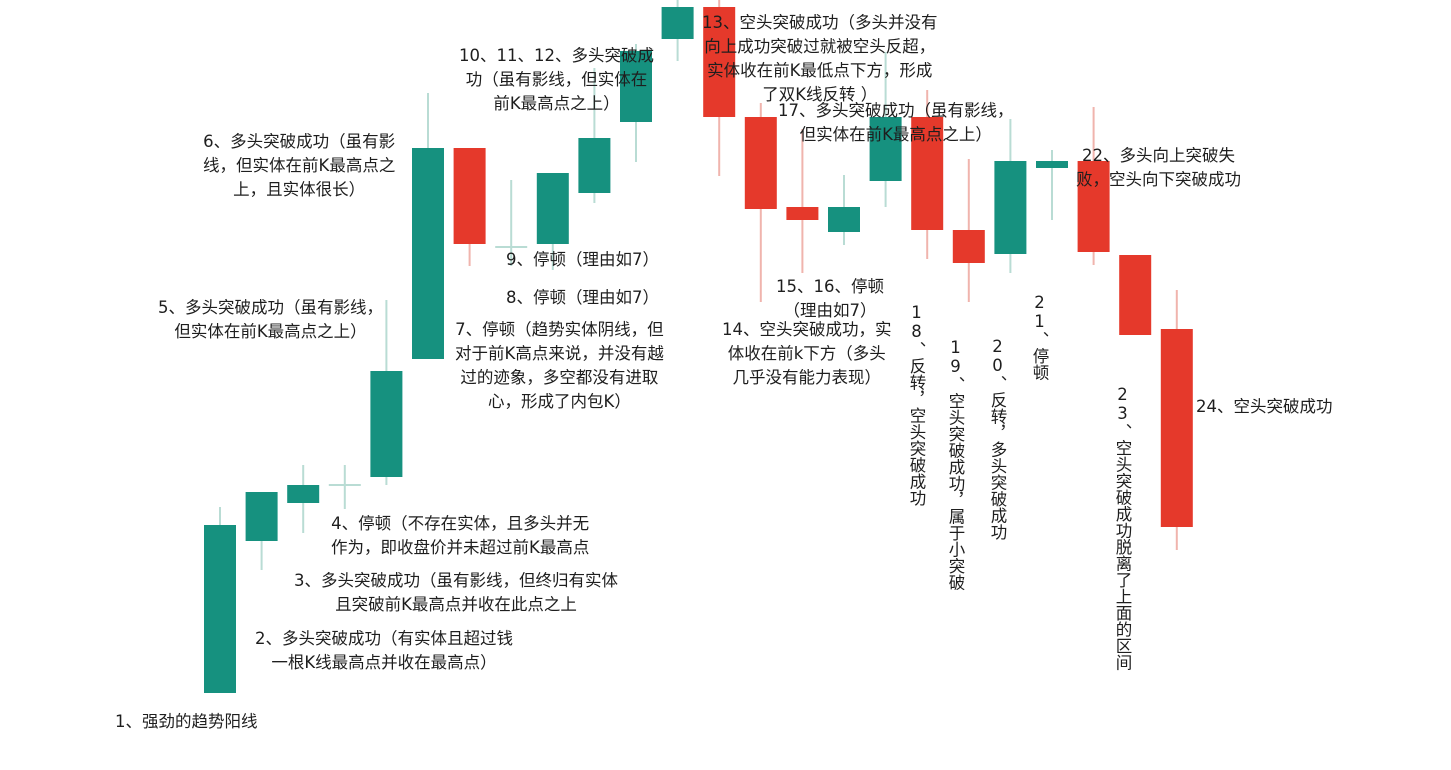 The width and height of the screenshot is (1451, 770). What do you see at coordinates (636, 86) in the screenshot?
I see `candle-11-body` at bounding box center [636, 86].